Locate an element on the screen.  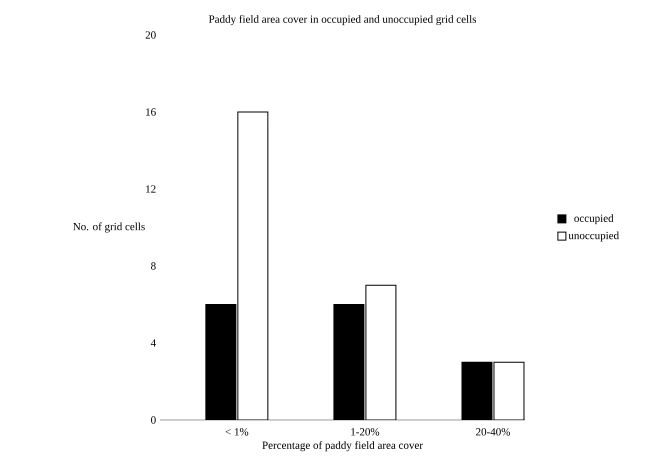
y-tick-label: 0 is located at coordinates (153, 420).